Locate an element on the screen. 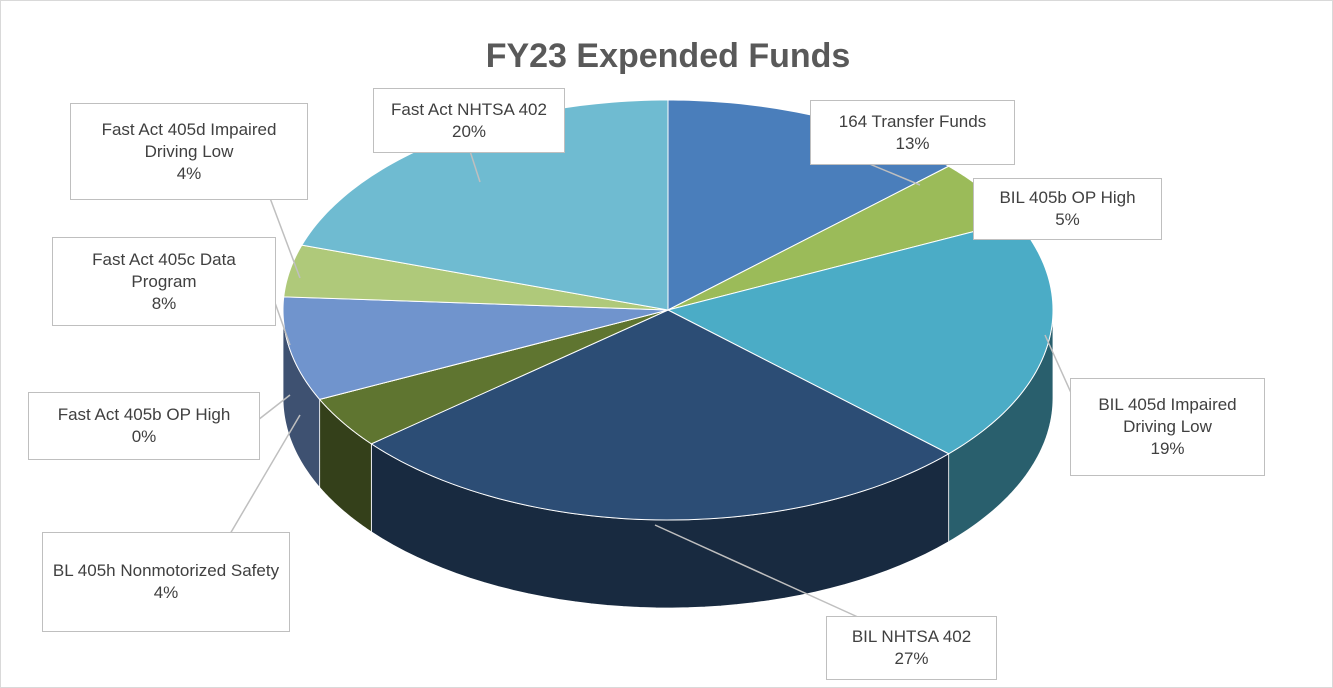 The height and width of the screenshot is (688, 1333). data-label: Fast Act 405b OP High 0% is located at coordinates (144, 426).